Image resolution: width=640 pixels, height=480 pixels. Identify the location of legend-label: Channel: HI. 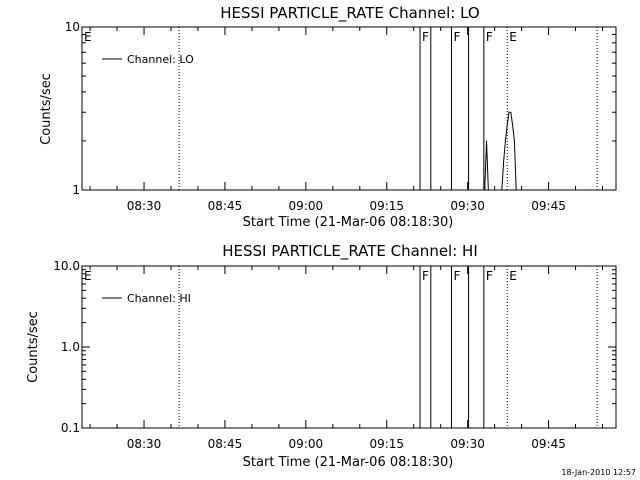
(159, 298).